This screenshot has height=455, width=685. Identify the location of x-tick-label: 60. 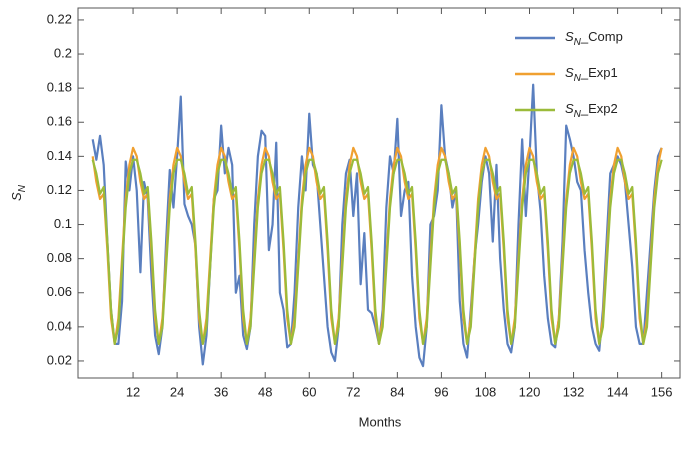
(309, 391).